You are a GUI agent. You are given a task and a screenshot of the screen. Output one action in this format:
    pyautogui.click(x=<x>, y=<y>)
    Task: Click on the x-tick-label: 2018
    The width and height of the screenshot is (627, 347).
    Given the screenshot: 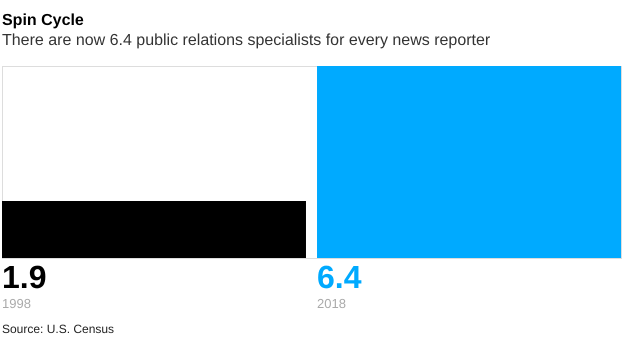 What is the action you would take?
    pyautogui.click(x=331, y=303)
    